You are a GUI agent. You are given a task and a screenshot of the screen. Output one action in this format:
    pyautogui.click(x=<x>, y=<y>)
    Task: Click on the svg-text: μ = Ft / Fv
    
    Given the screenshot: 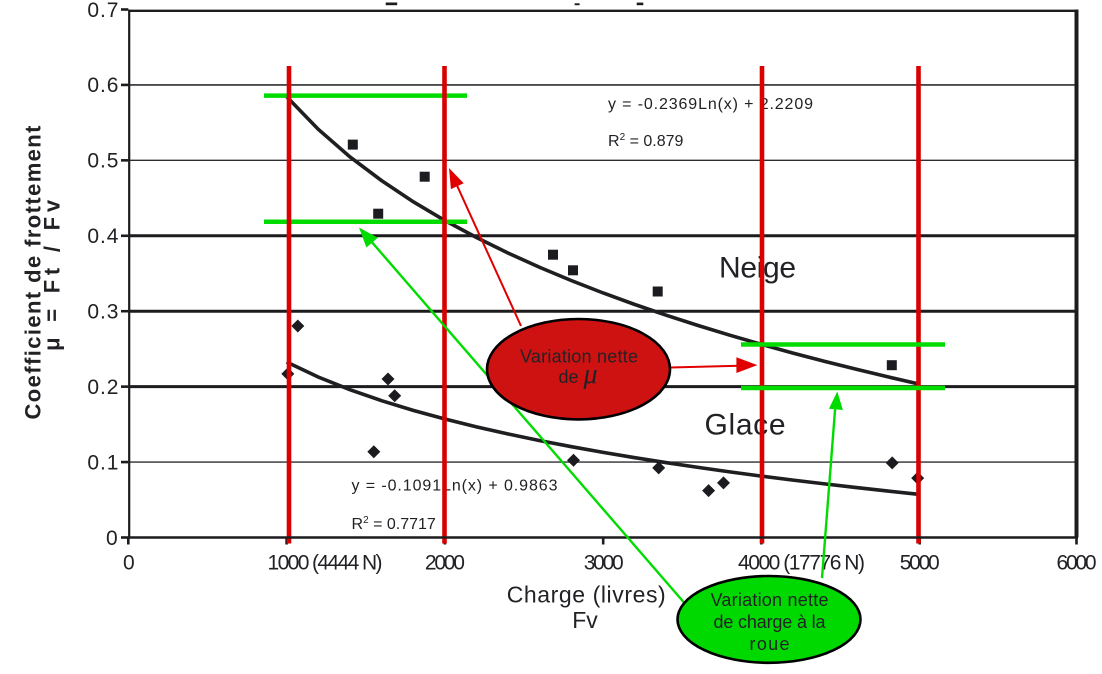 What is the action you would take?
    pyautogui.click(x=52, y=275)
    